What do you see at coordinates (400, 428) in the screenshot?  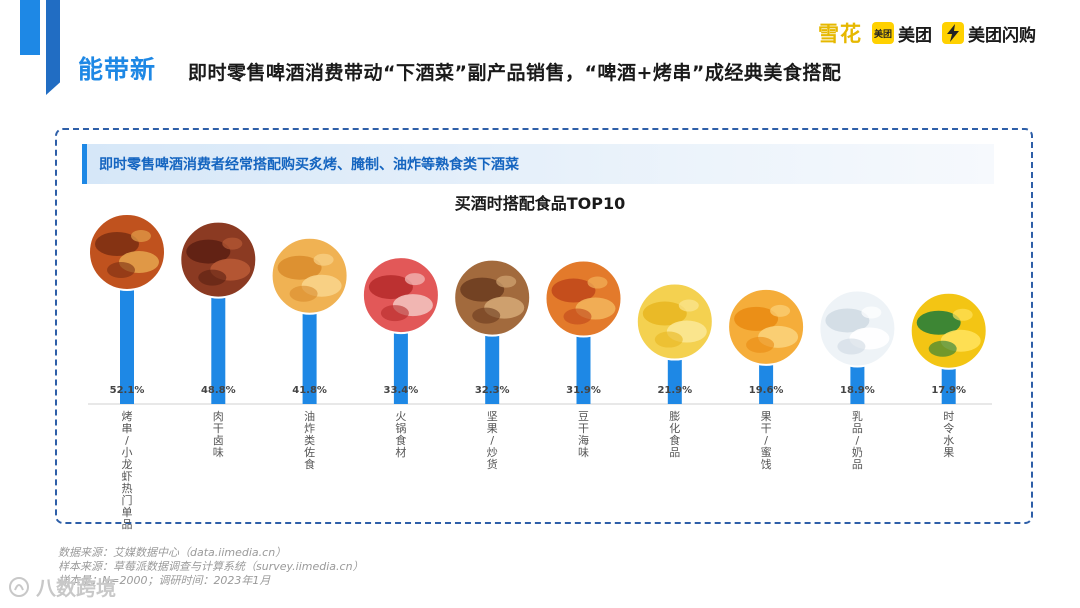 I see `category-label-char: 锅` at bounding box center [400, 428].